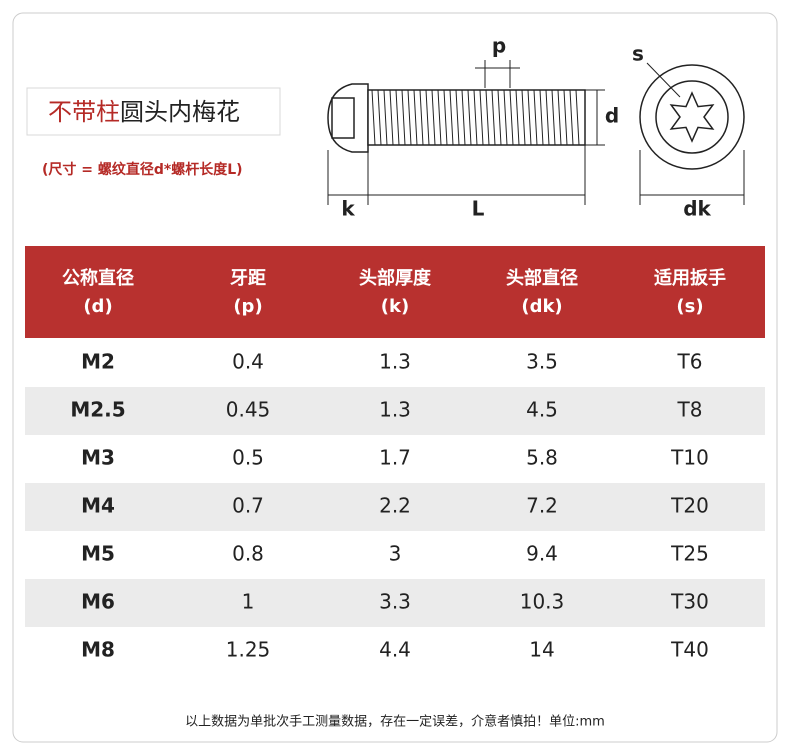  I want to click on cell: T30, so click(689, 602).